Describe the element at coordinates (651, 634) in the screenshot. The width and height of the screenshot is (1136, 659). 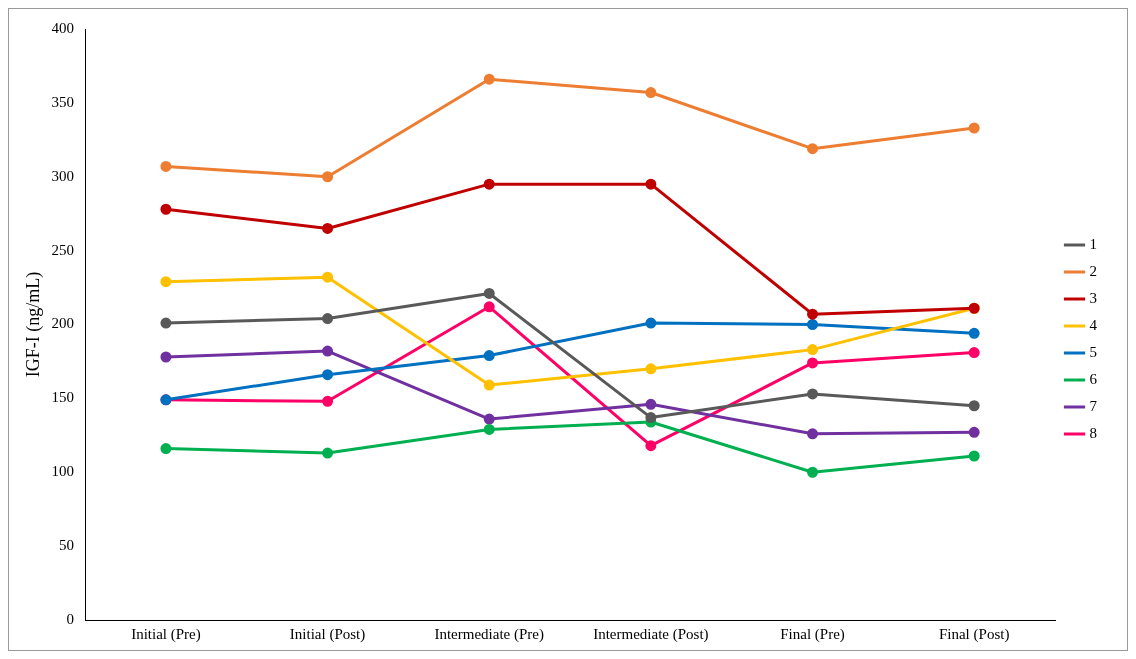
I see `x-tick-label: Intermediate (Post)` at that location.